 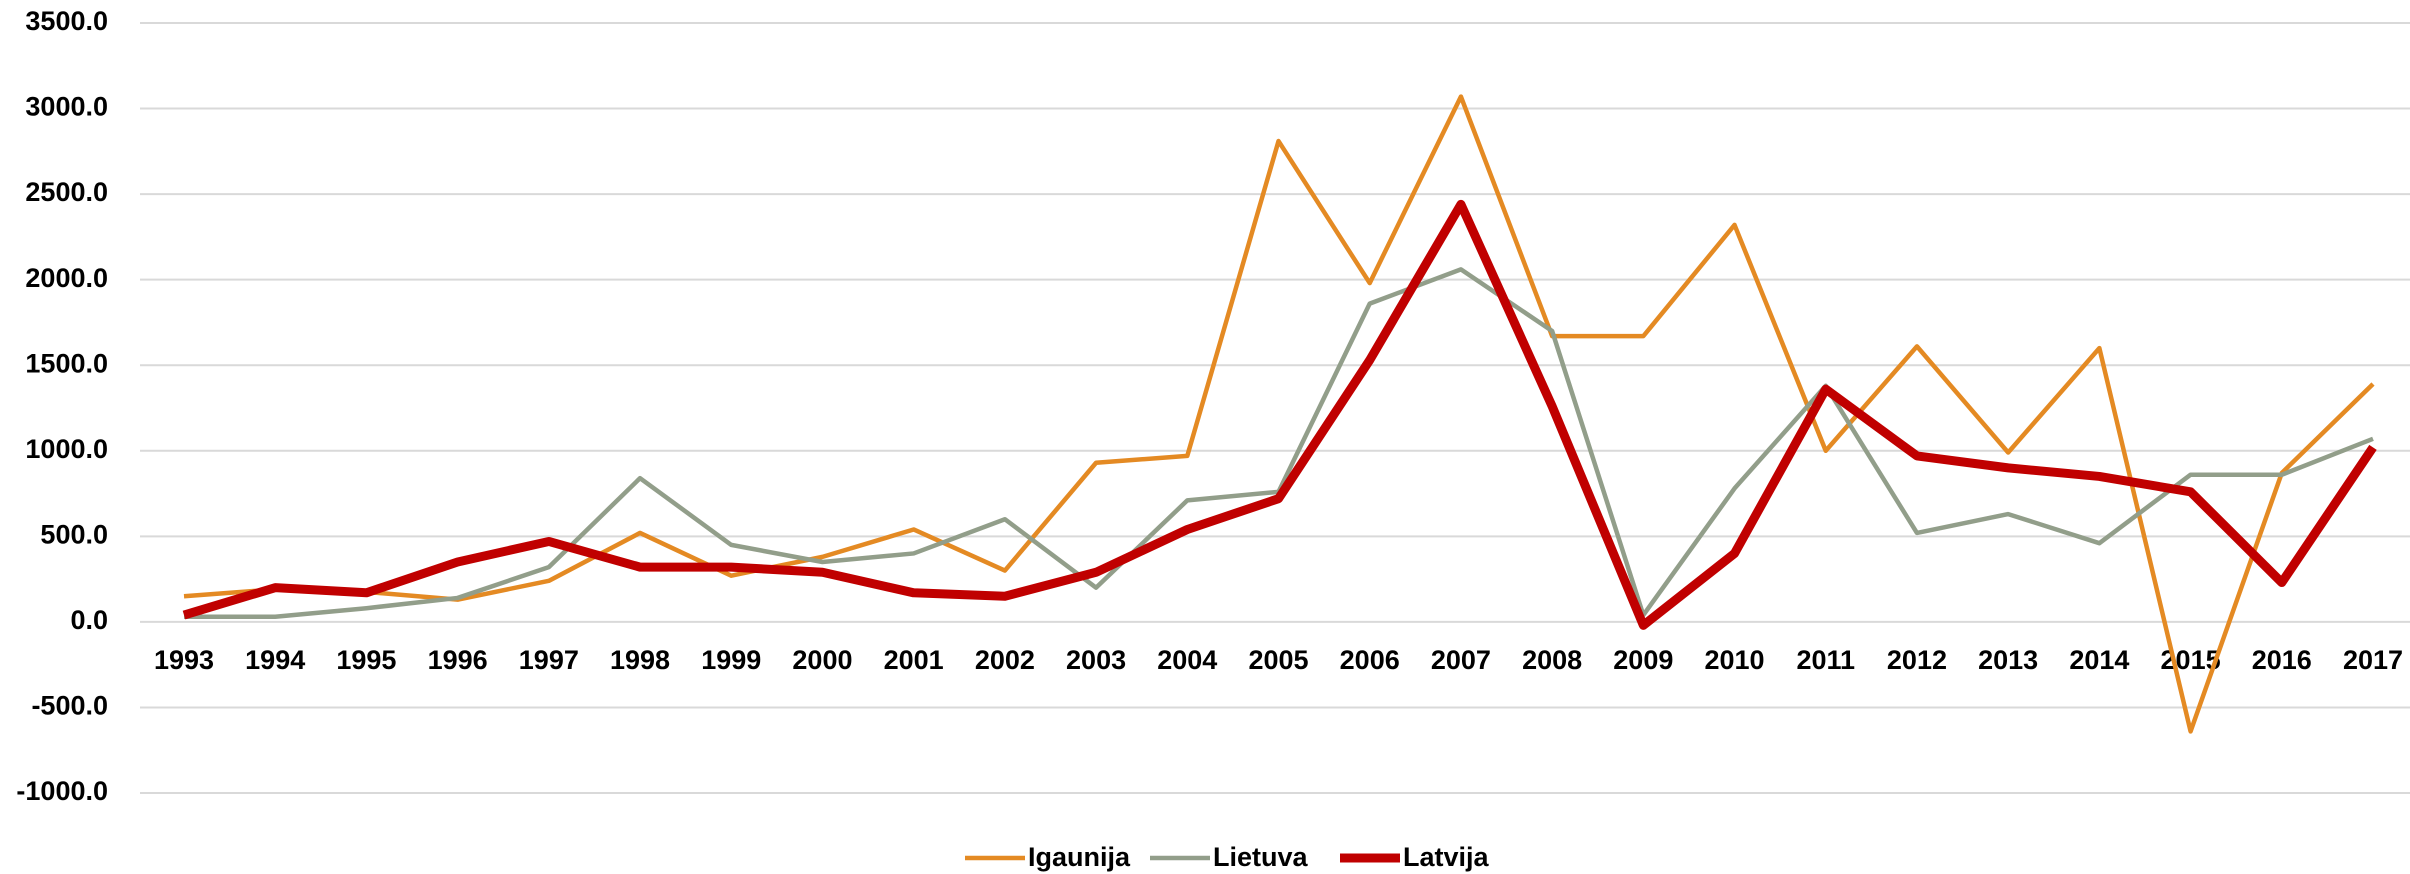 What do you see at coordinates (1917, 660) in the screenshot?
I see `x-tick-label: 2012` at bounding box center [1917, 660].